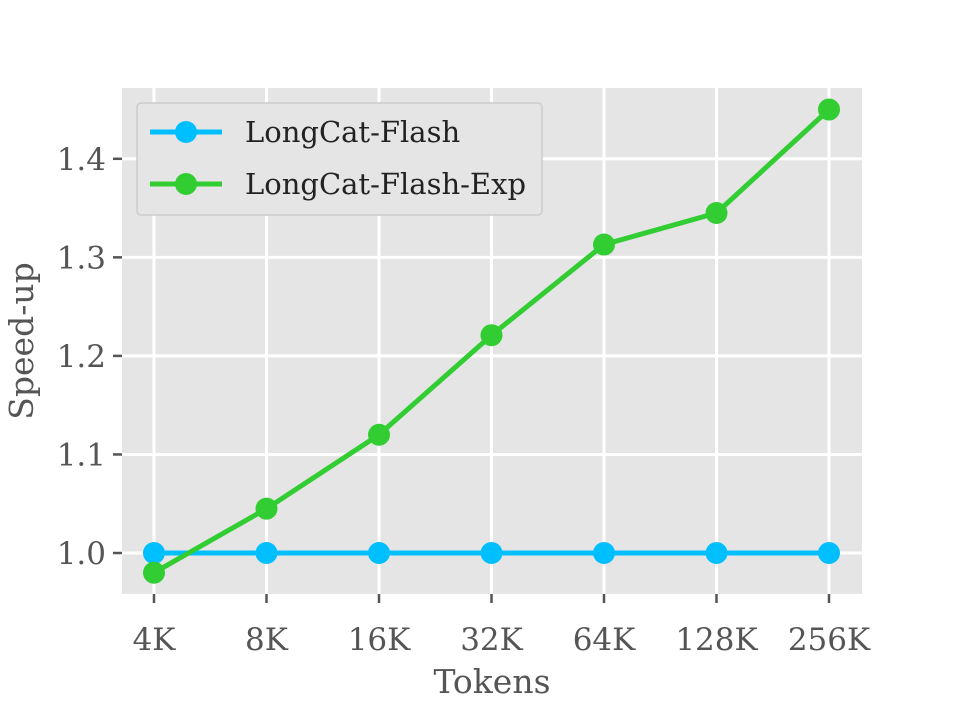 The image size is (960, 720). What do you see at coordinates (267, 640) in the screenshot?
I see `x-tick-label-8K: 8K` at bounding box center [267, 640].